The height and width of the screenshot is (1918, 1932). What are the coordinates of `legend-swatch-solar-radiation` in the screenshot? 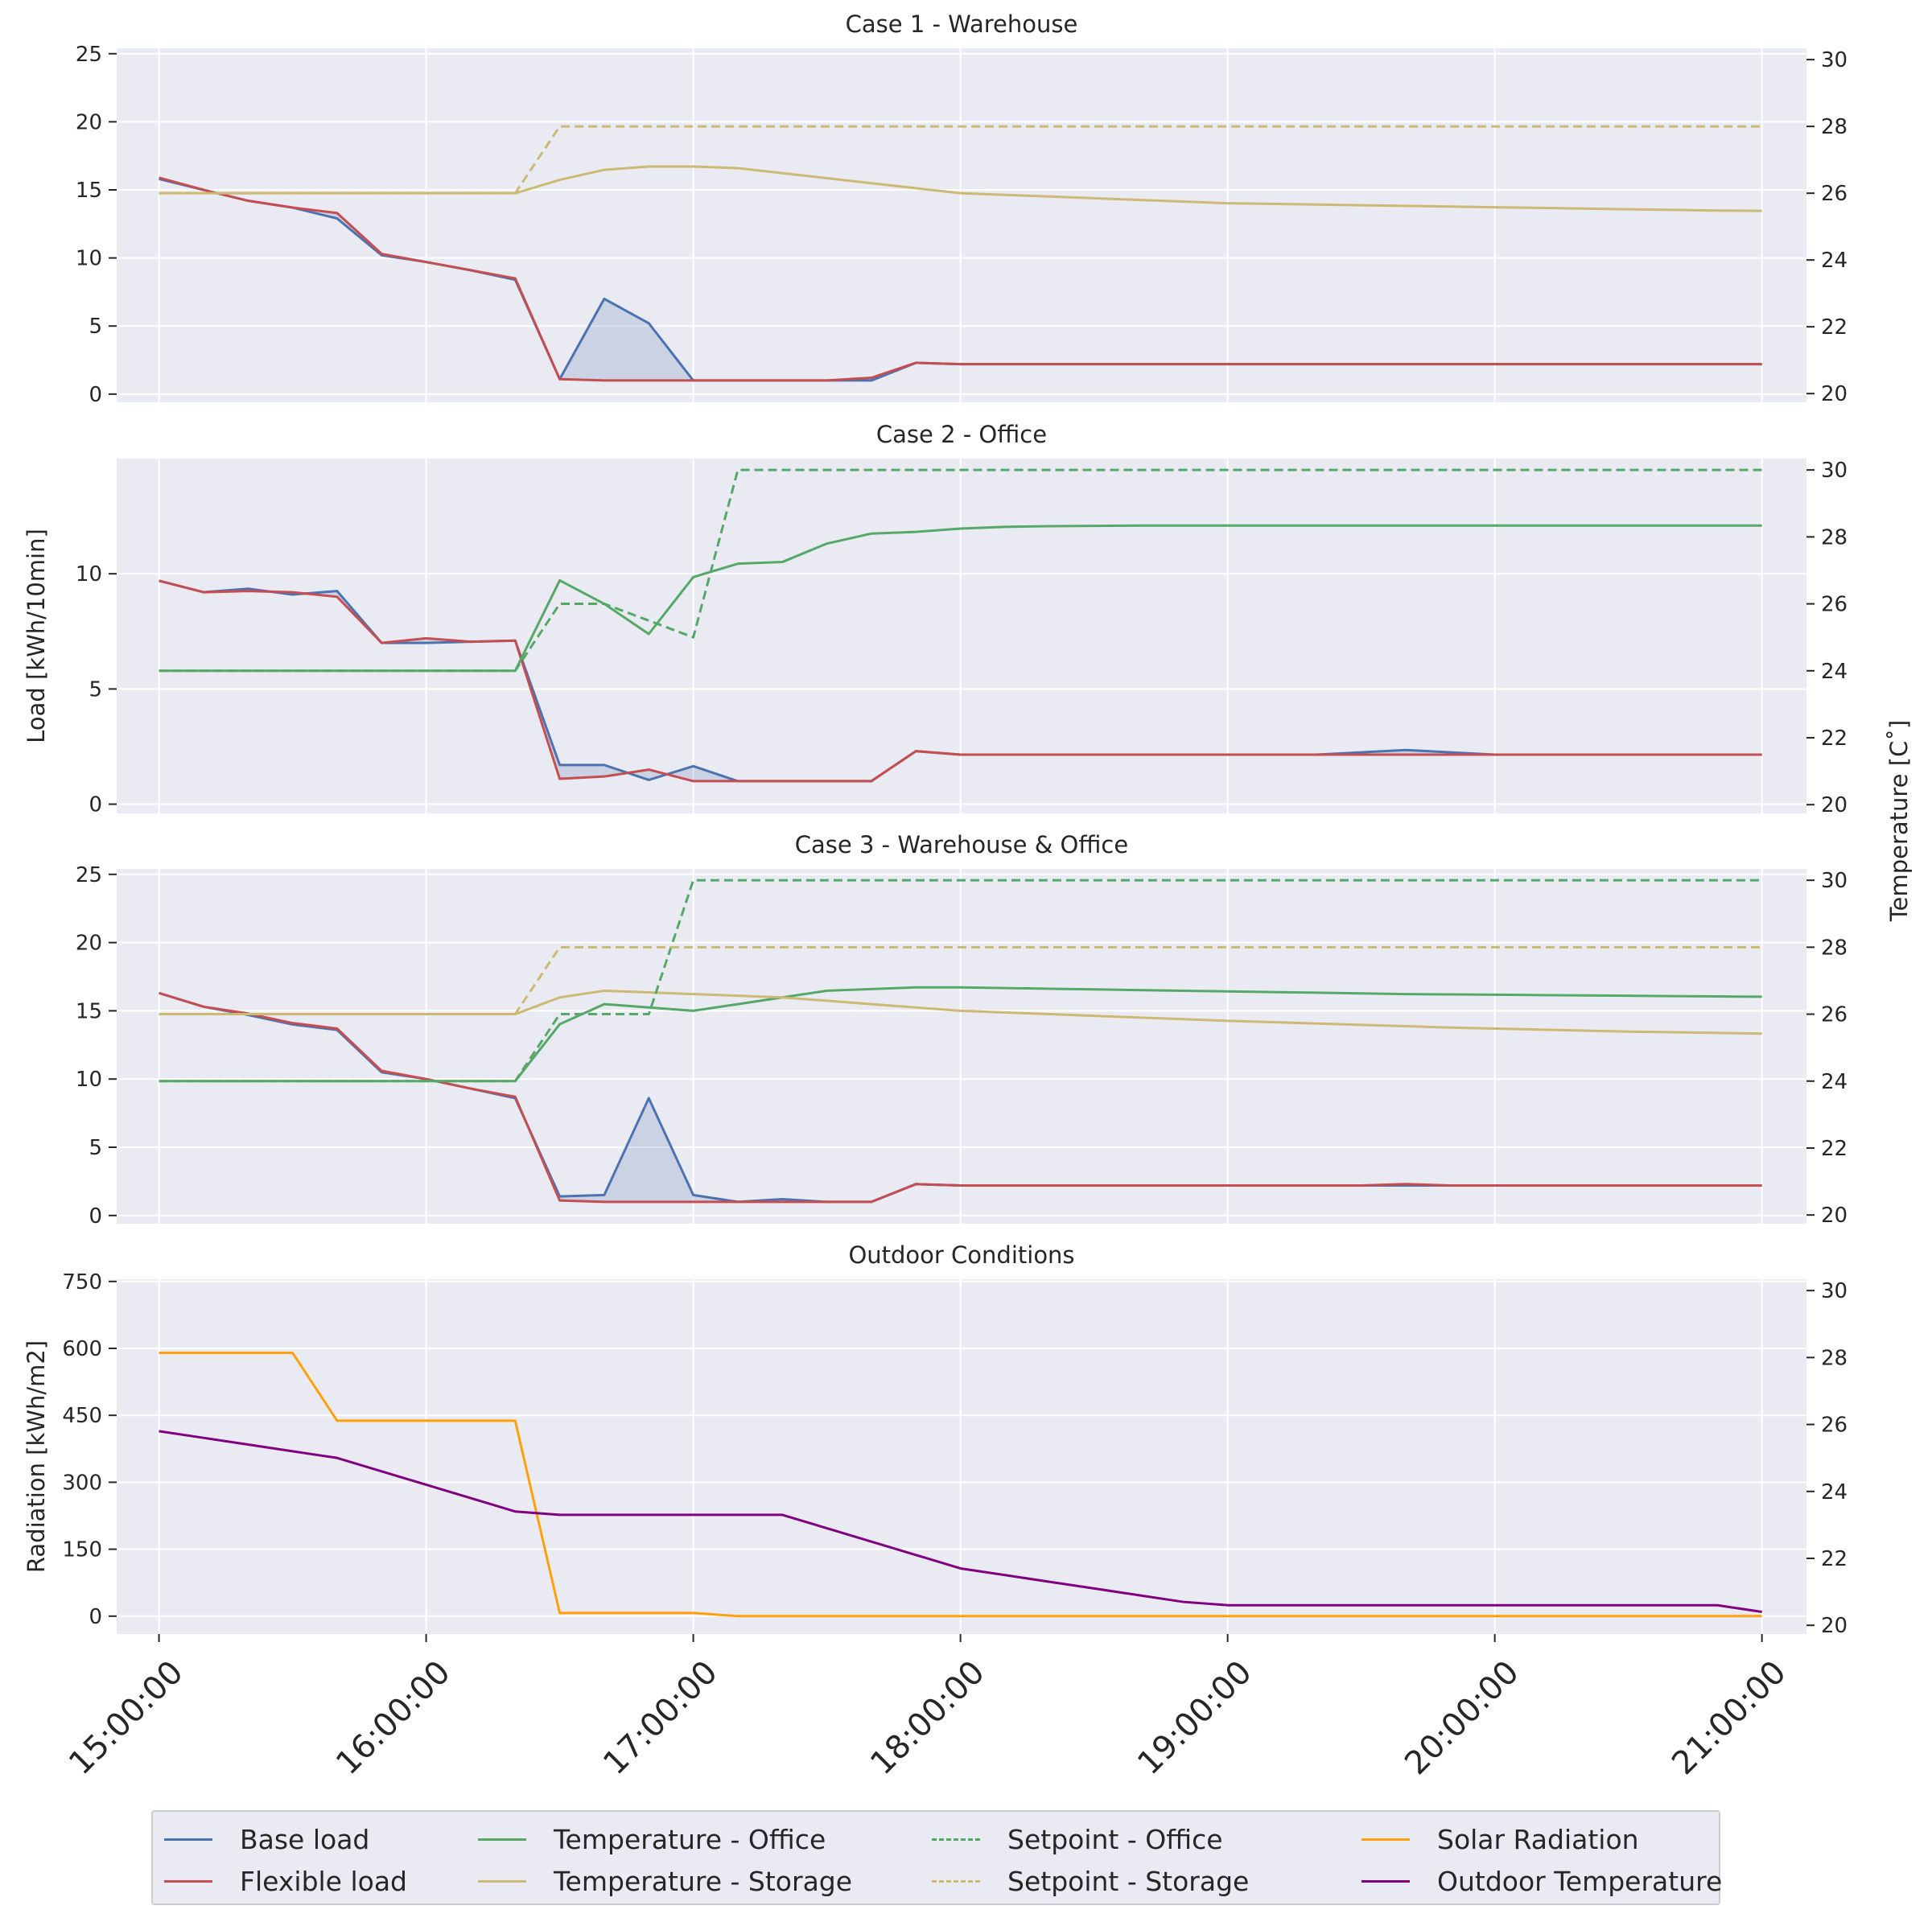 It's located at (1385, 1839).